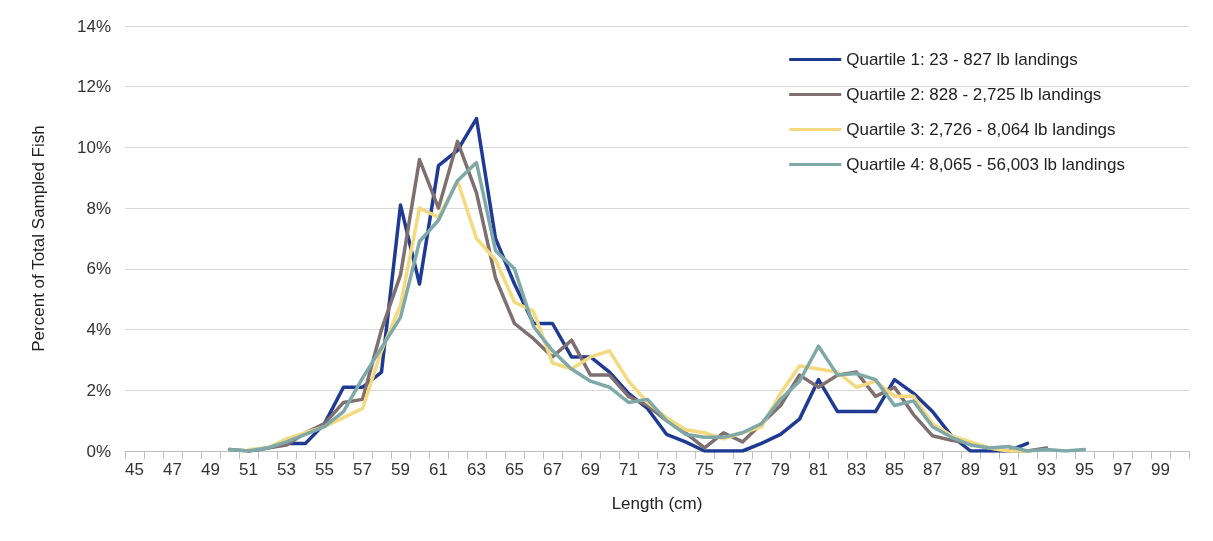 The width and height of the screenshot is (1213, 541). Describe the element at coordinates (780, 469) in the screenshot. I see `x-tick-label: 79` at that location.